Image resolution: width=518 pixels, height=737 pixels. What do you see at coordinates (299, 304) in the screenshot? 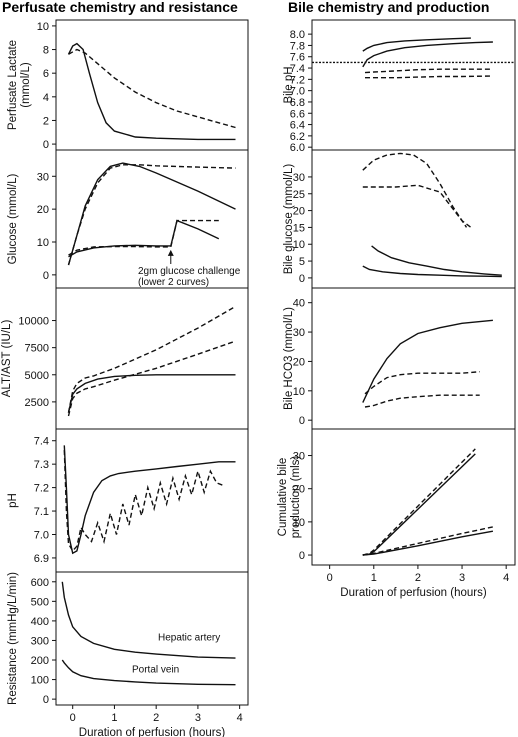
I see `y-tick-label: 40` at bounding box center [299, 304].